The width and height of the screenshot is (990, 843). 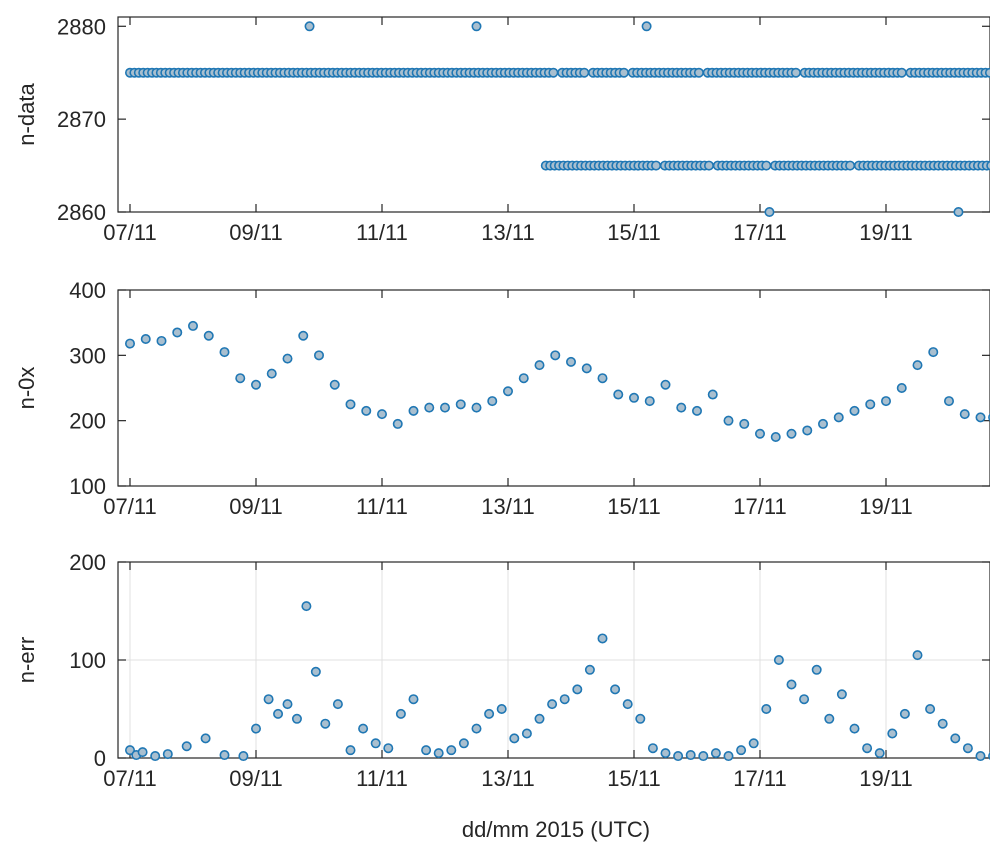 I want to click on x-tick-label: 13/11, so click(x=507, y=506).